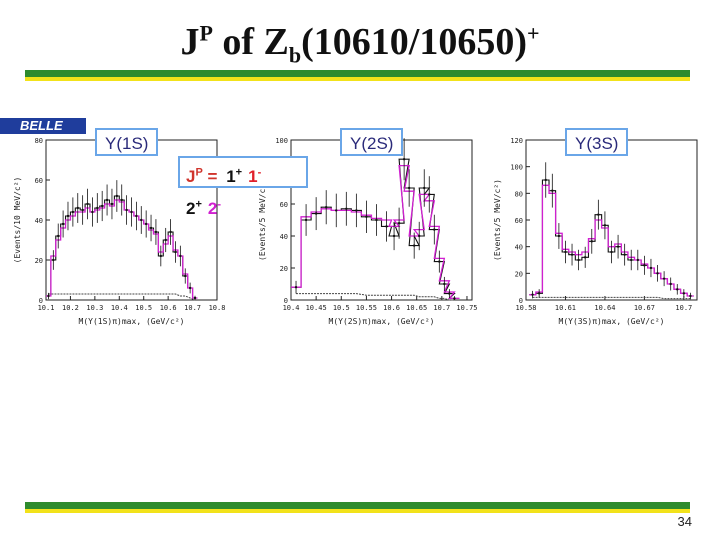 This screenshot has height=540, width=720. I want to click on x-tick-label: 10.61, so click(565, 308).